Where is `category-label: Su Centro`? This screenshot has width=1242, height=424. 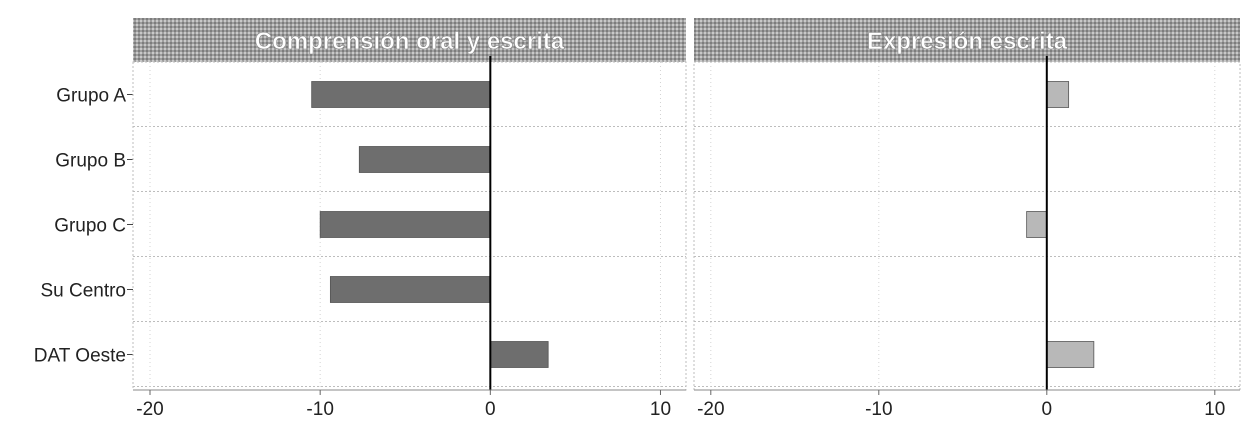
category-label: Su Centro is located at coordinates (83, 291).